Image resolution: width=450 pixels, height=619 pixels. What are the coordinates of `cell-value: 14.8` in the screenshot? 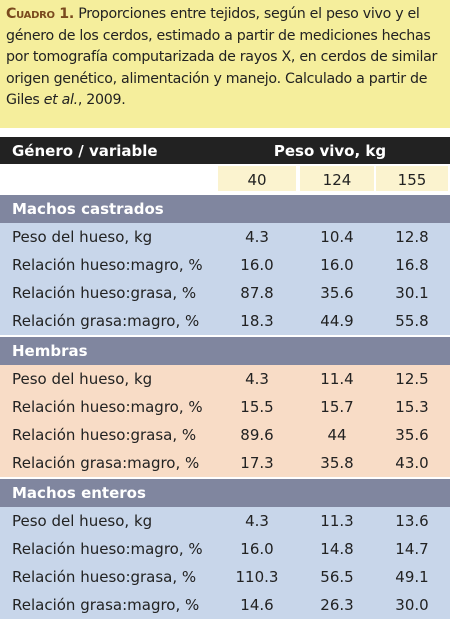 It's located at (337, 549).